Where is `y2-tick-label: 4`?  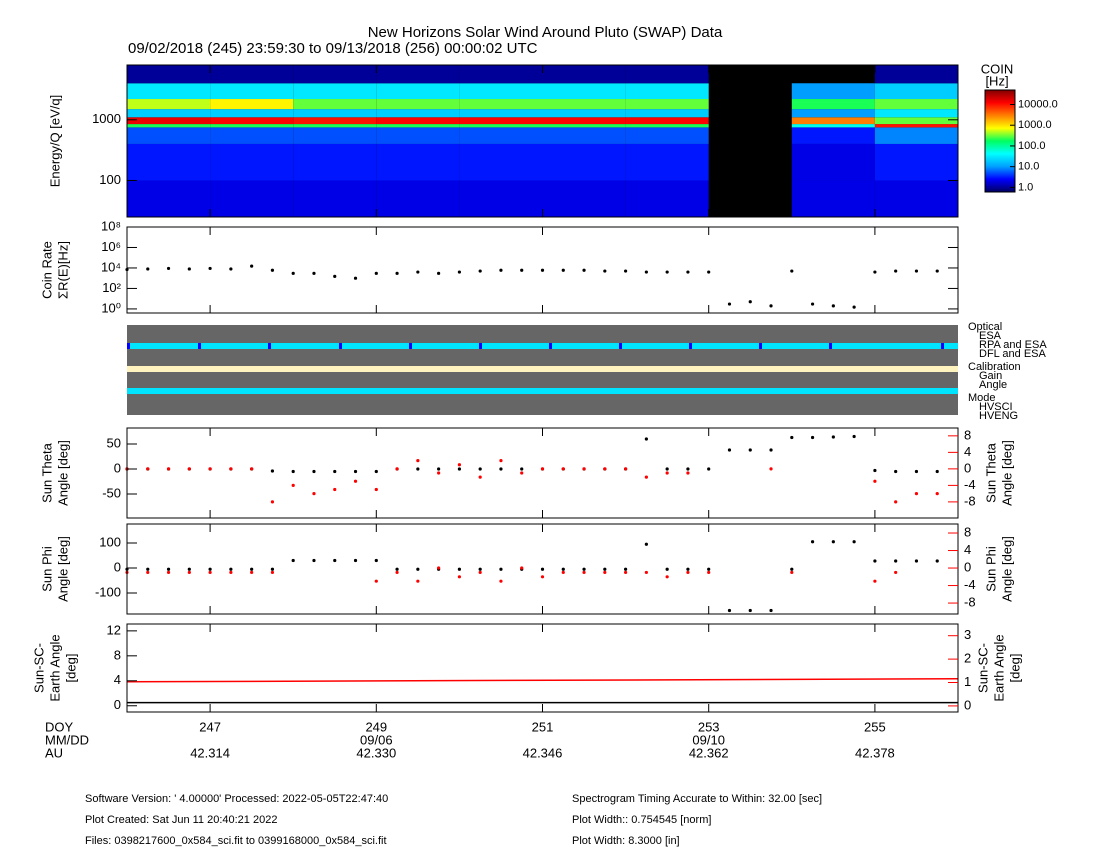
y2-tick-label: 4 is located at coordinates (967, 549).